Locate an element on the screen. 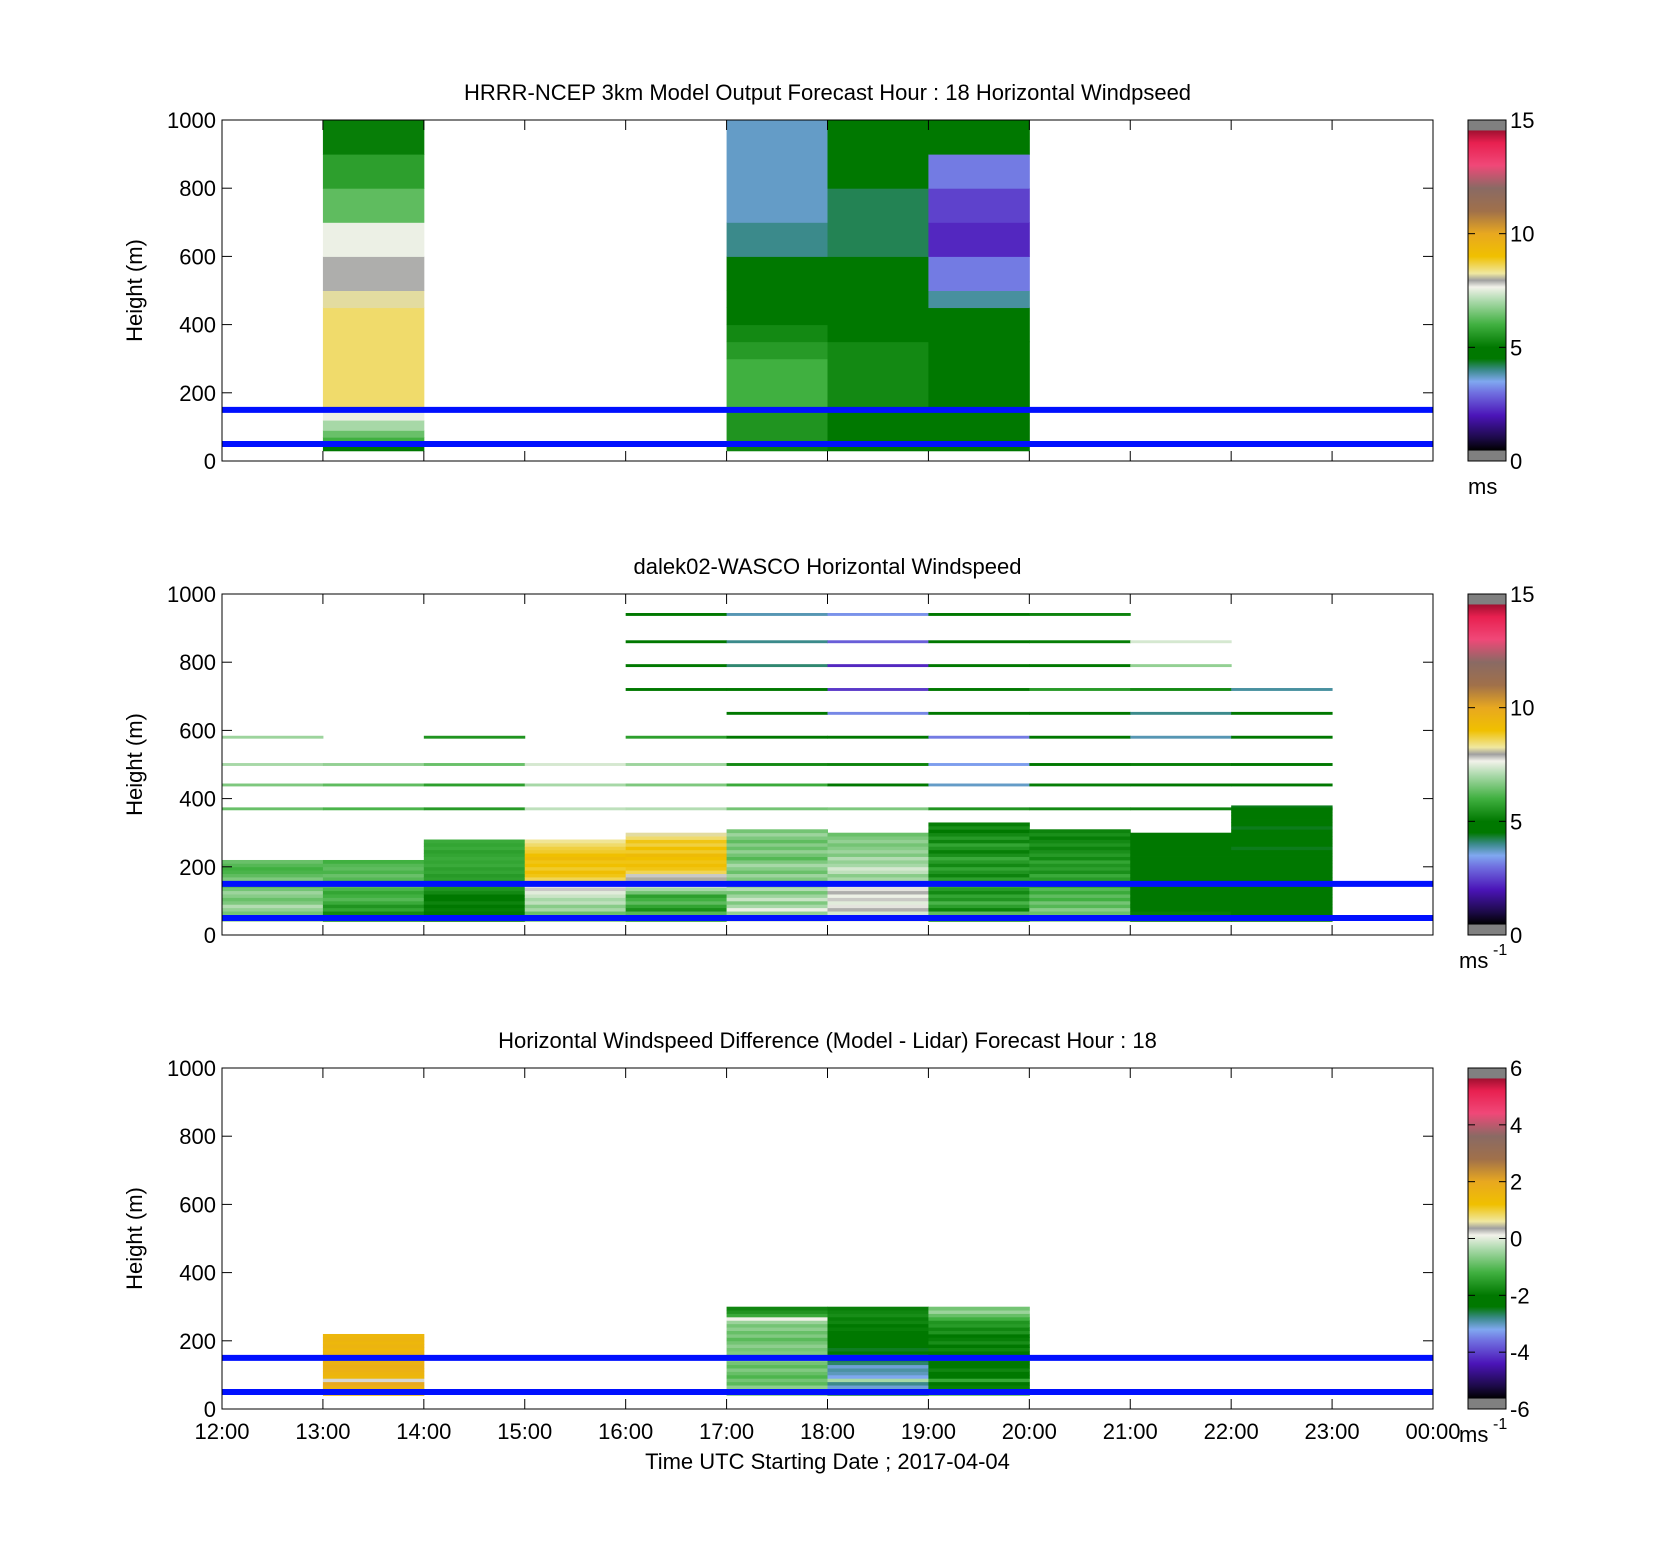 The height and width of the screenshot is (1561, 1680). colorbar-unit-exponent: -1 is located at coordinates (1500, 1424).